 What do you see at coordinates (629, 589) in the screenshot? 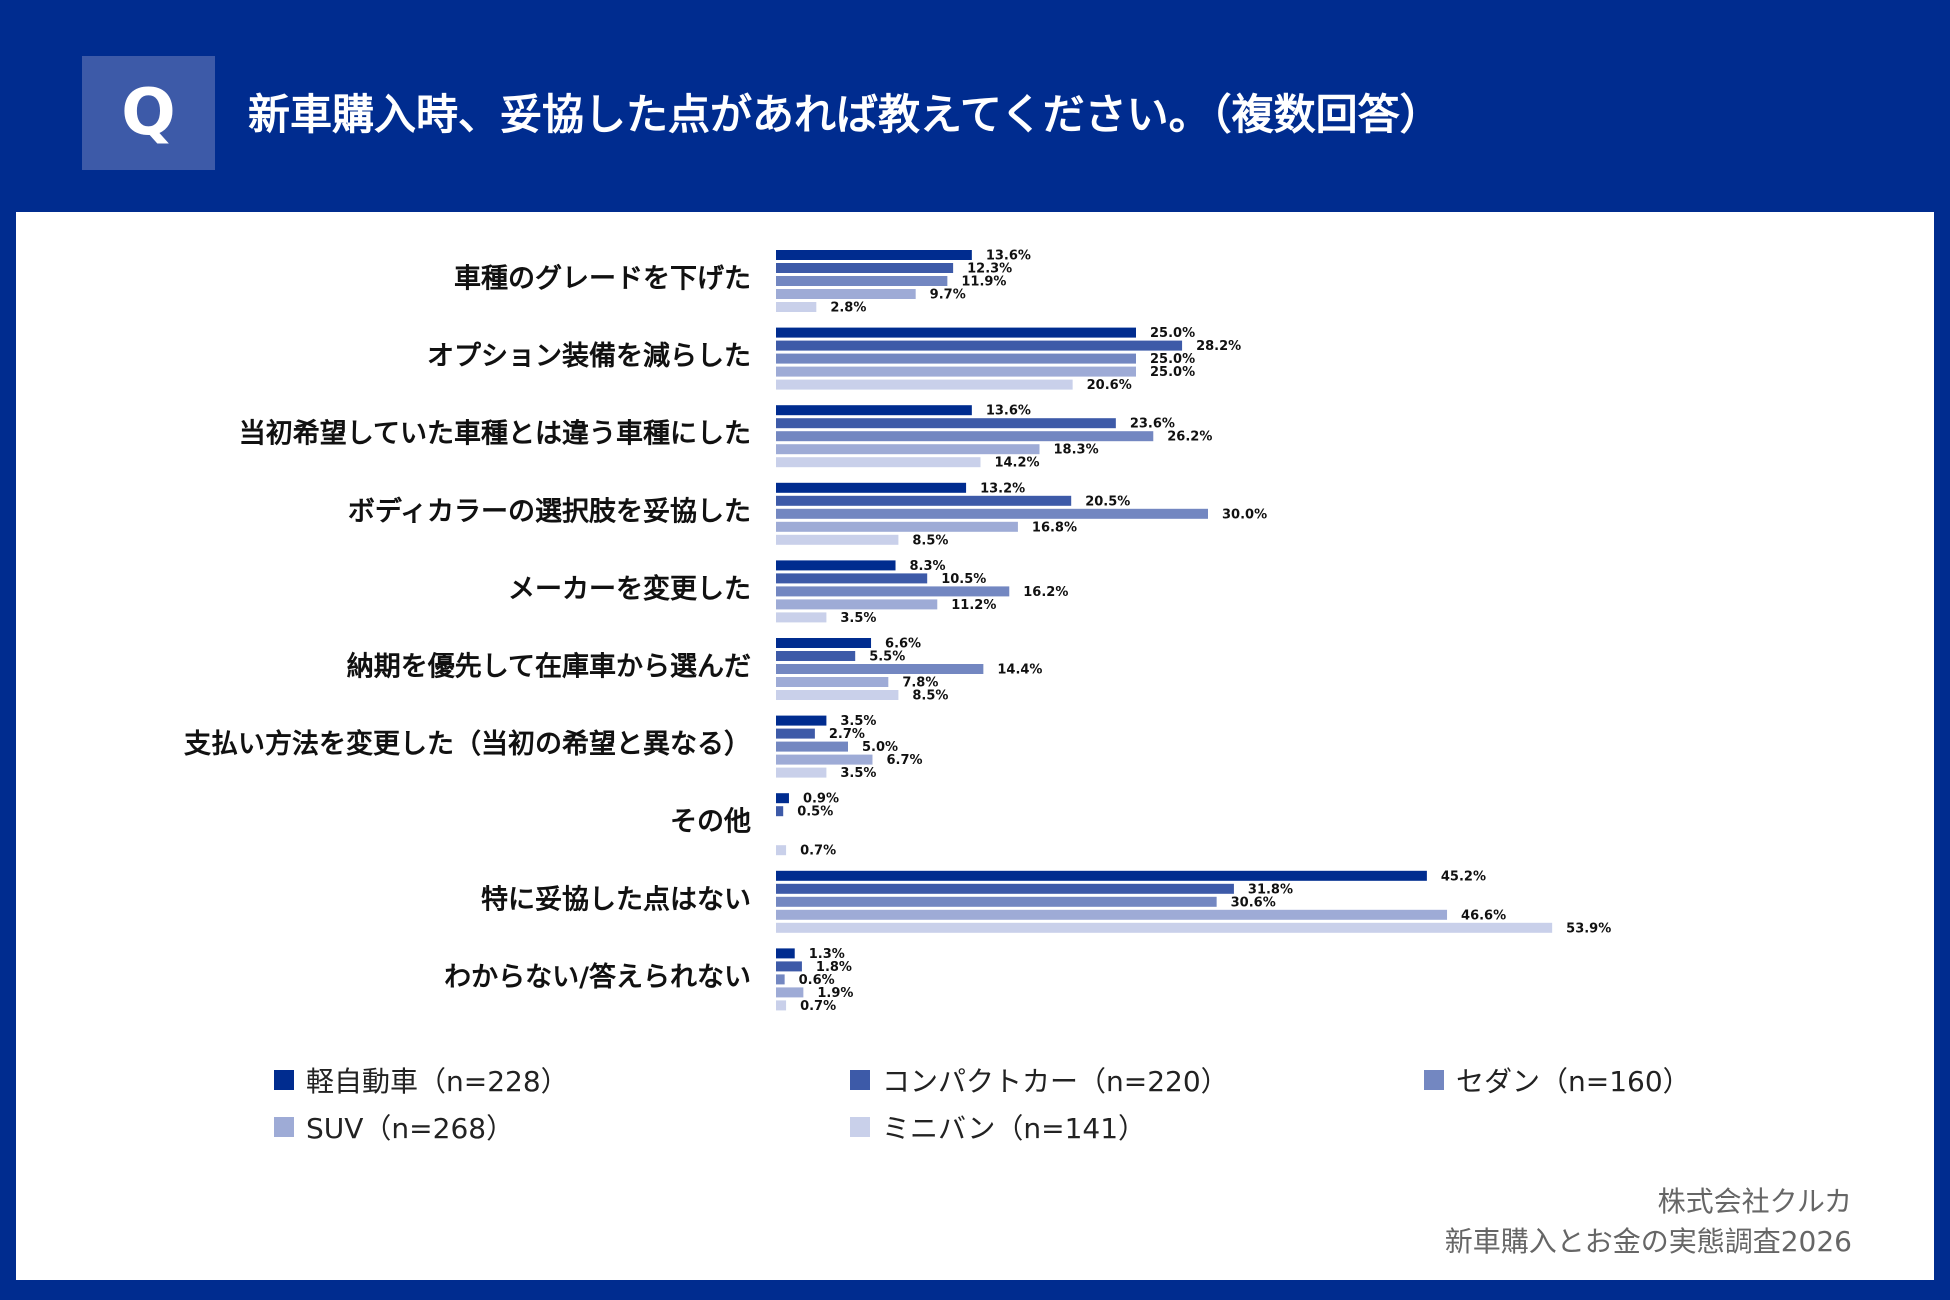
I see `category-label: メーカーを変更した` at bounding box center [629, 589].